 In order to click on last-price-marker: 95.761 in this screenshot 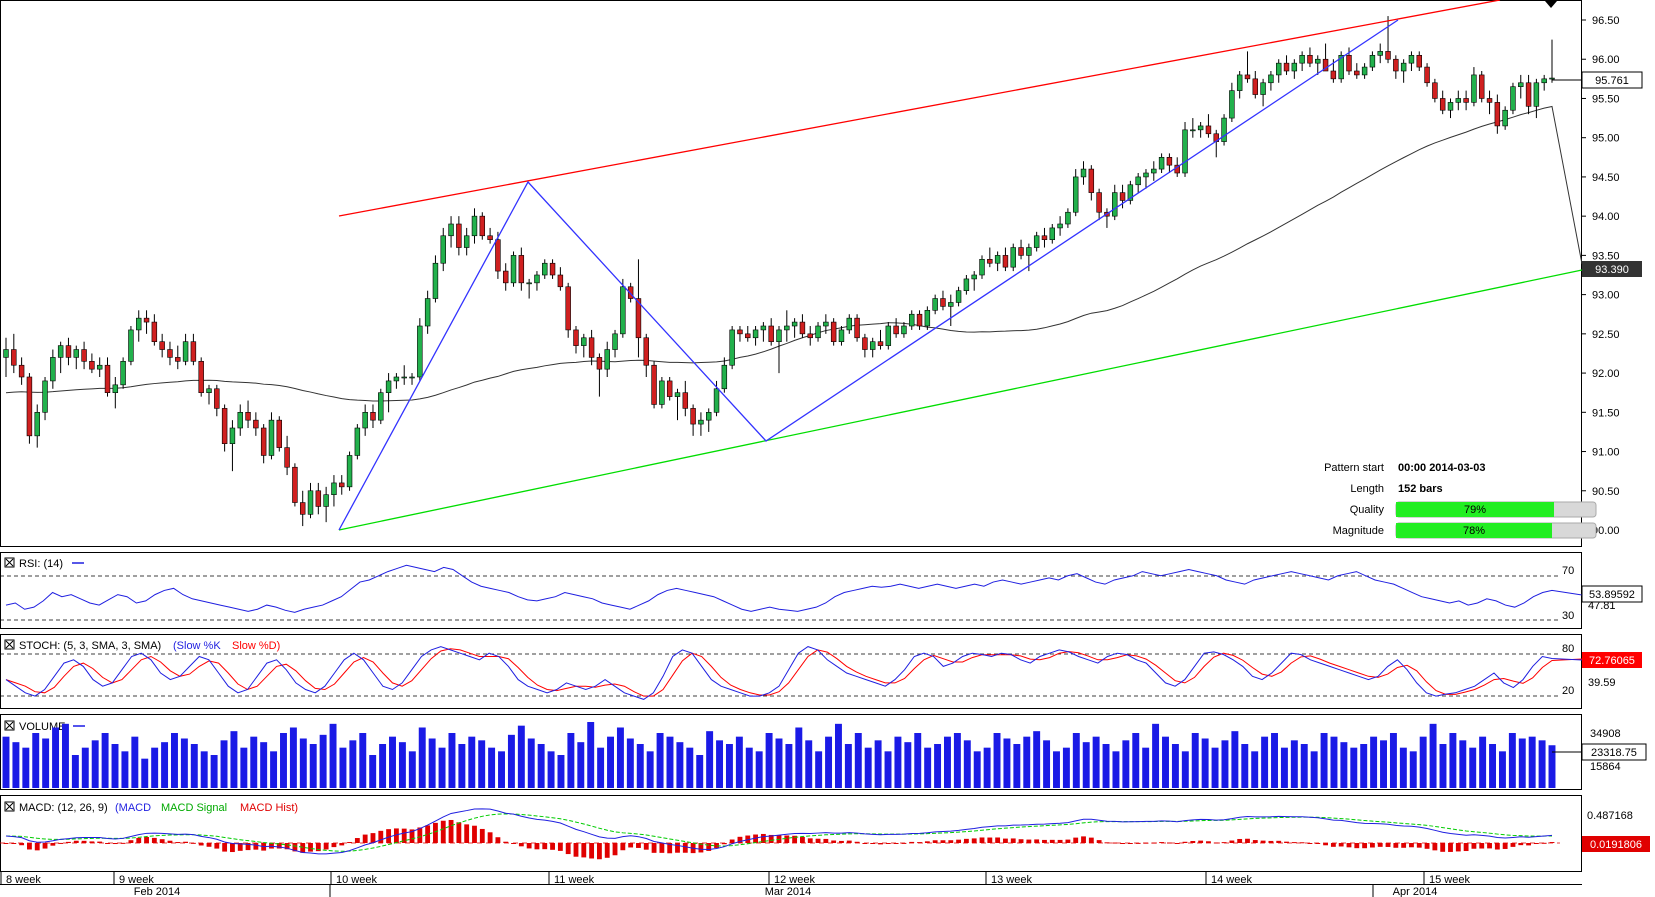, I will do `click(1597, 80)`.